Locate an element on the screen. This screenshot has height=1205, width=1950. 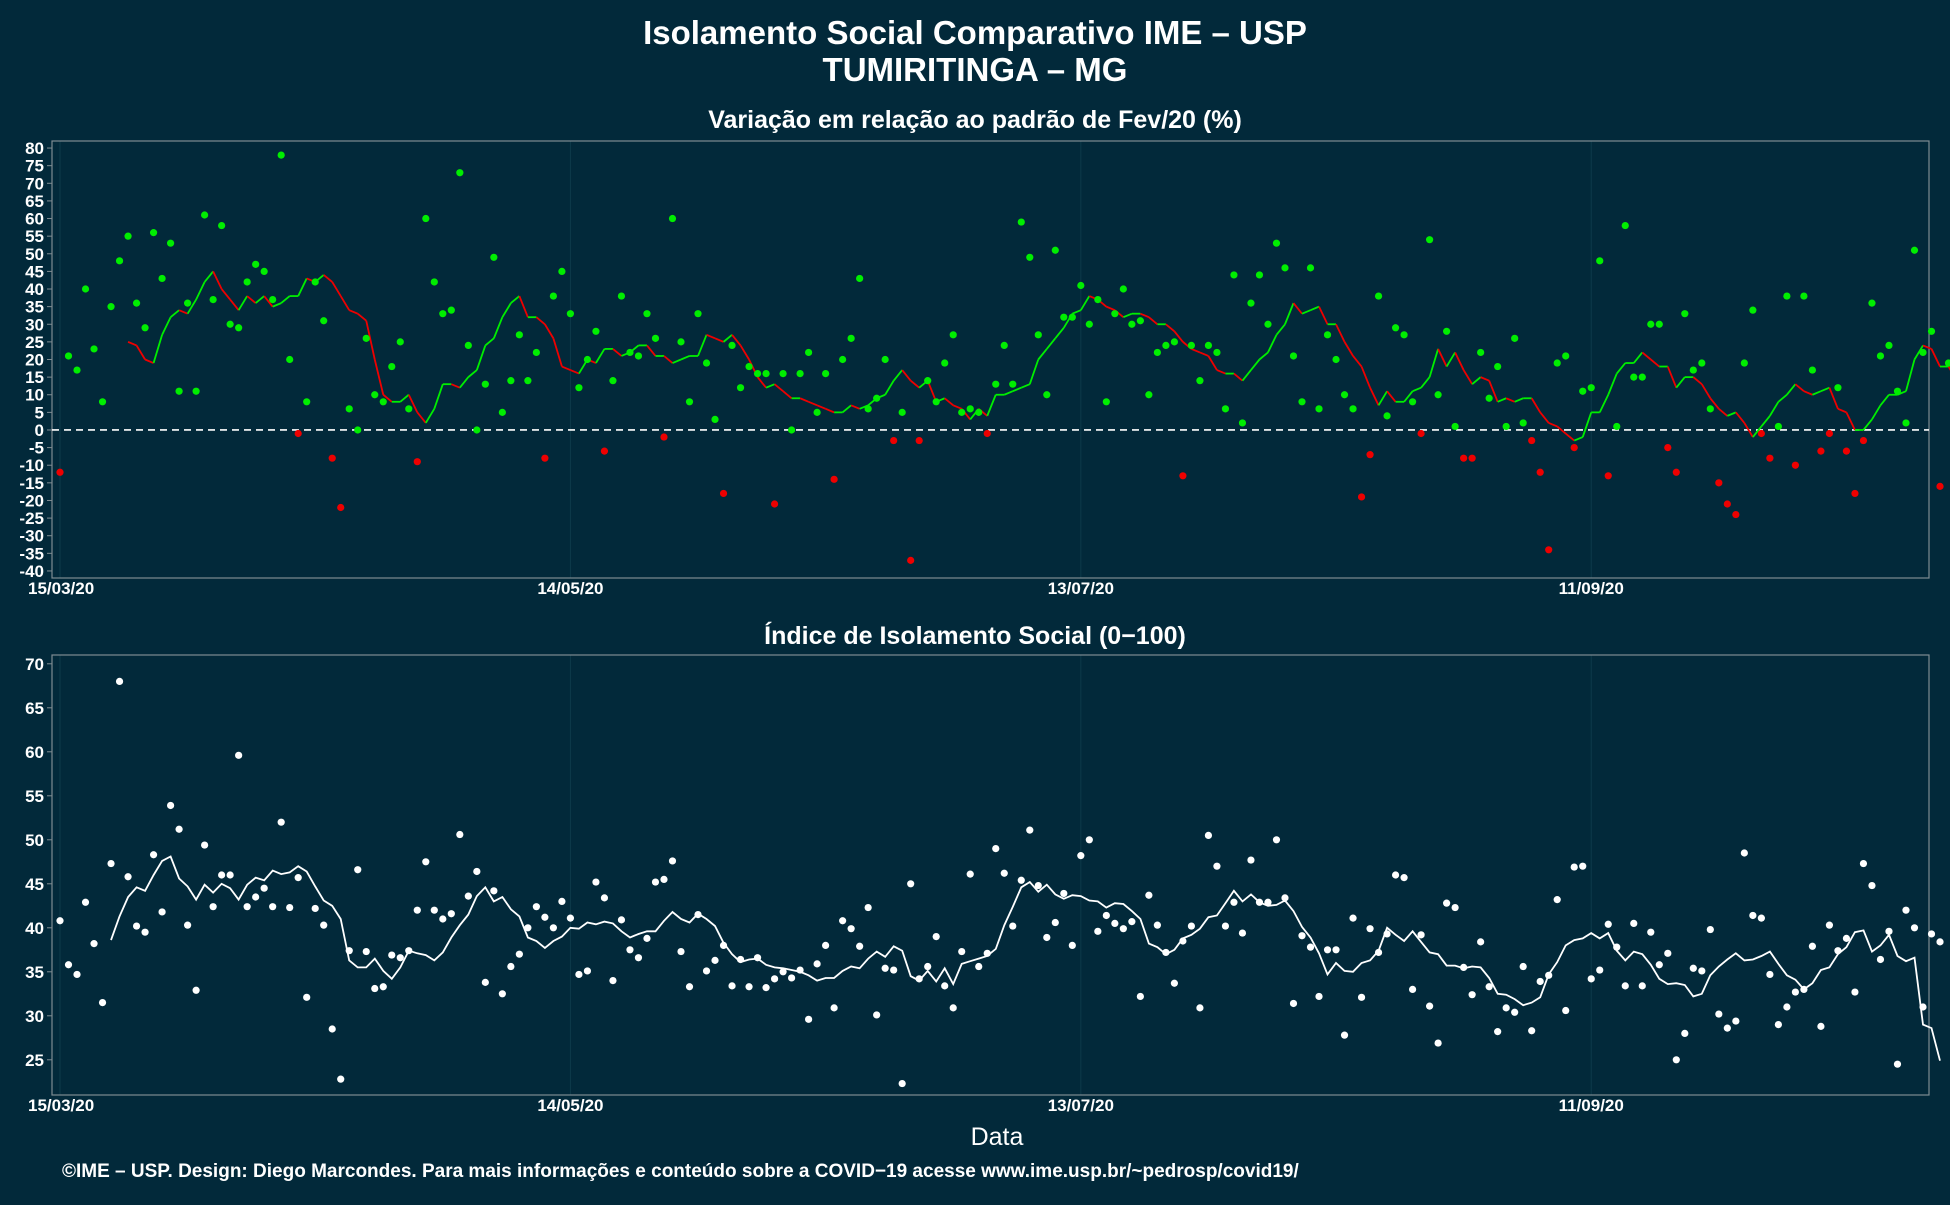
idx-y-tick-label: 70 is located at coordinates (34, 664).